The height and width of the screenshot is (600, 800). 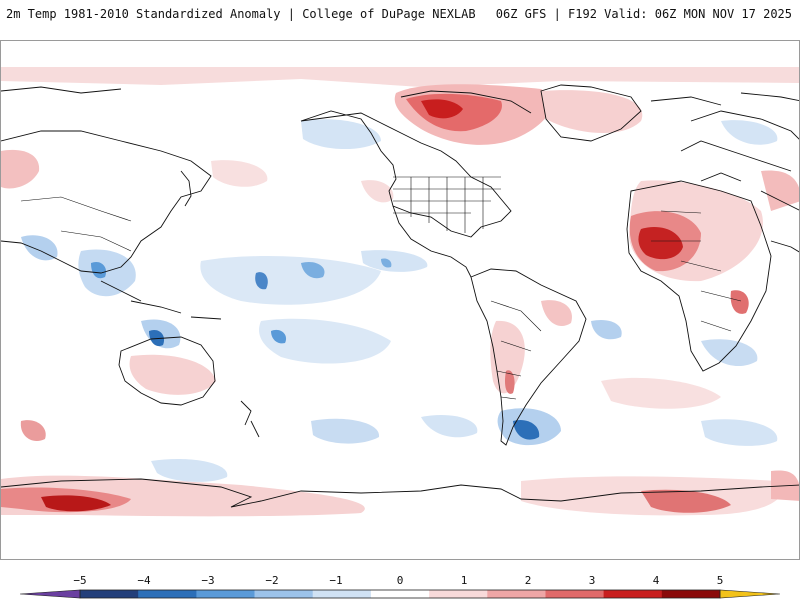 I want to click on colorbar-label: −1, so click(x=336, y=580).